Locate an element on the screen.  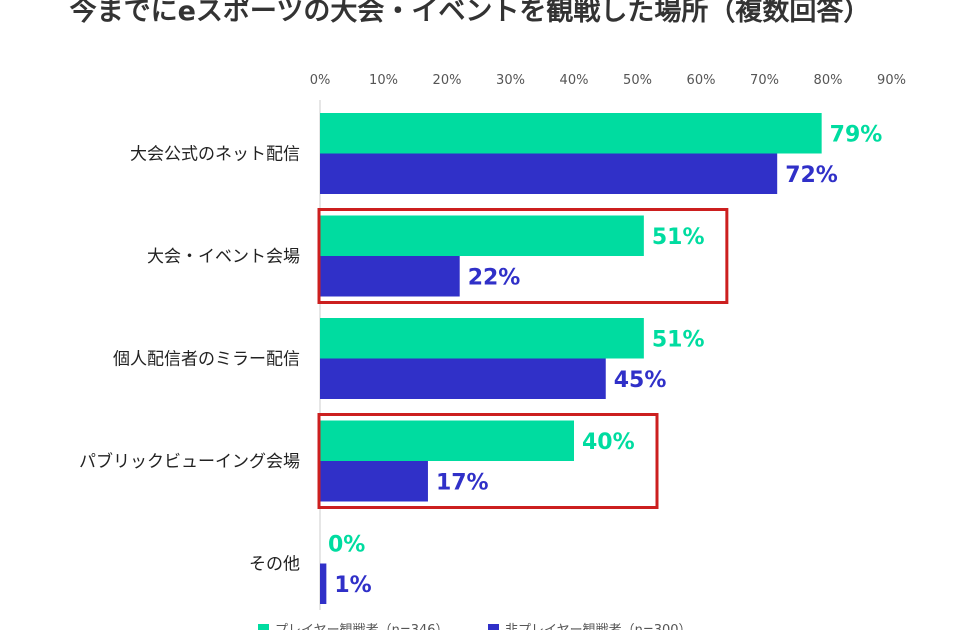
data-label: 45% is located at coordinates (640, 380).